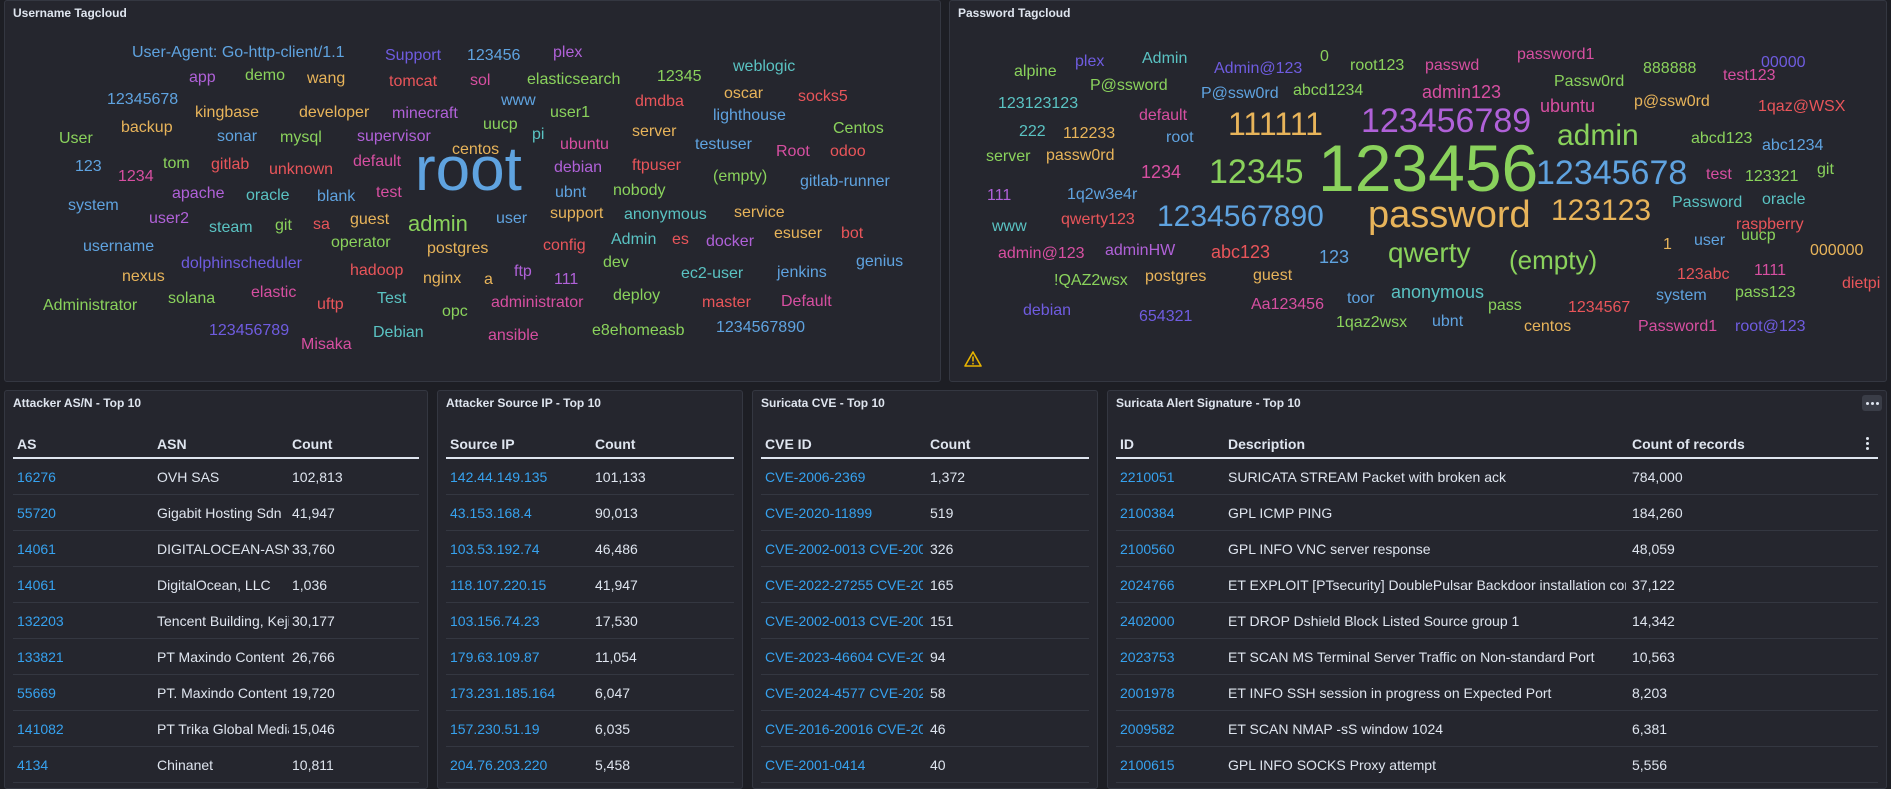  Describe the element at coordinates (1867, 444) in the screenshot. I see `column-options-icon` at that location.